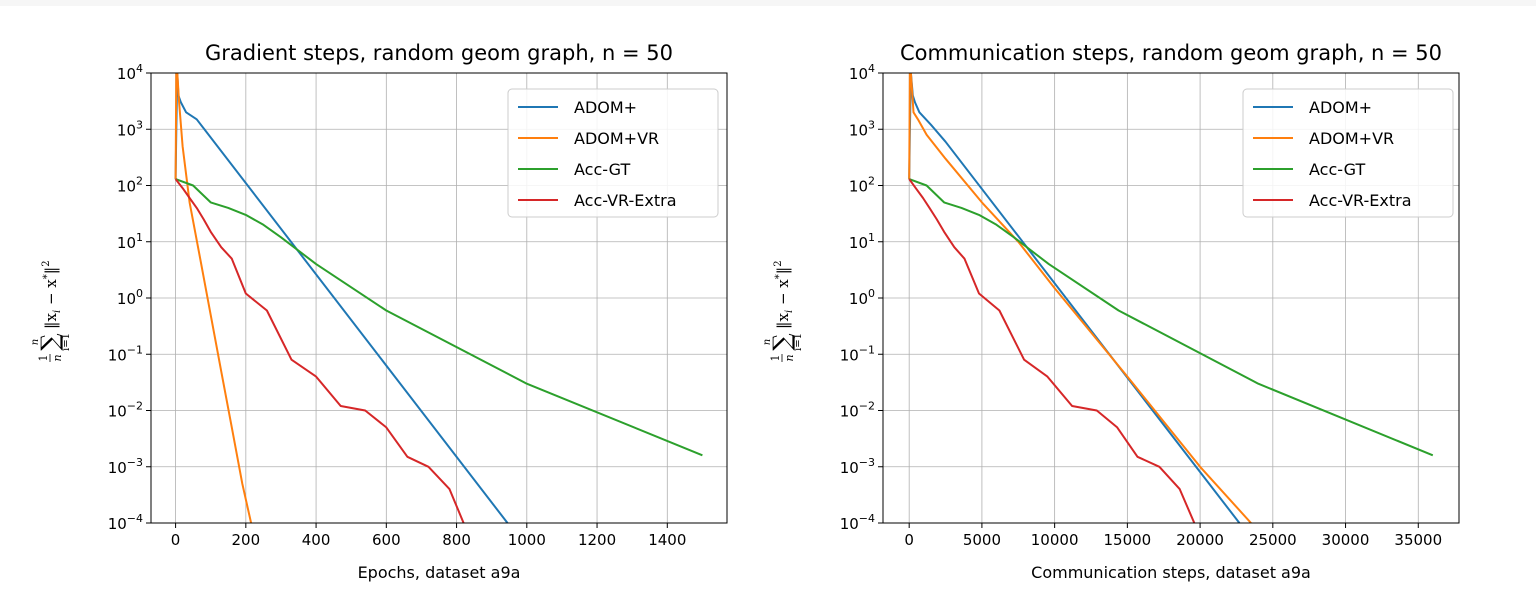 This screenshot has height=609, width=1536. Describe the element at coordinates (789, 357) in the screenshot. I see `right-ylabel-n: n` at that location.